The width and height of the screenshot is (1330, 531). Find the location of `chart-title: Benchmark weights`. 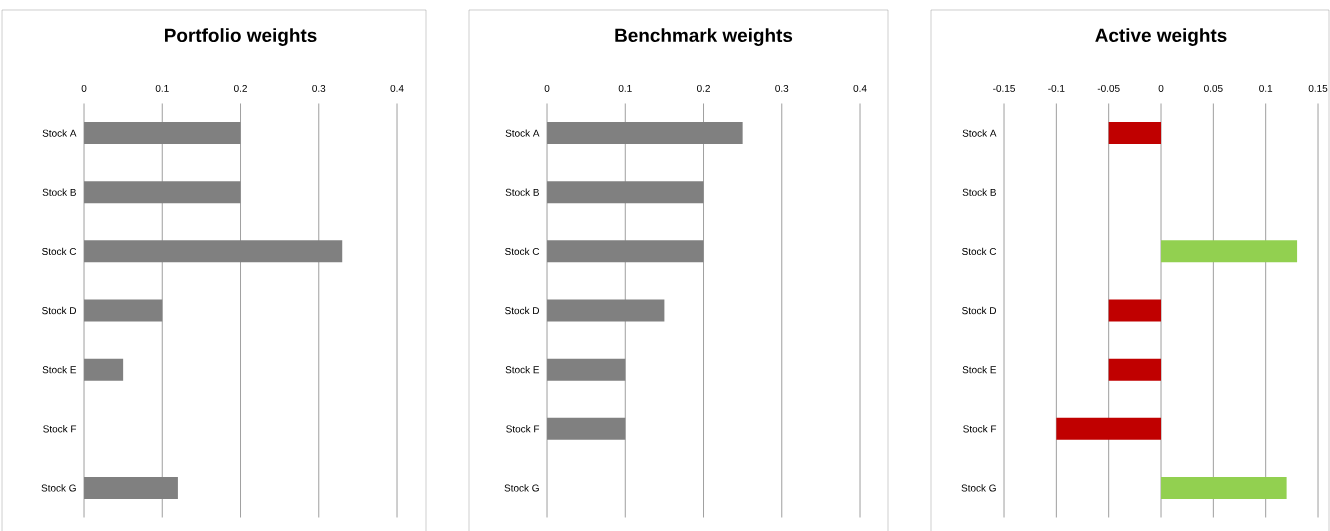

chart-title: Benchmark weights is located at coordinates (704, 37).